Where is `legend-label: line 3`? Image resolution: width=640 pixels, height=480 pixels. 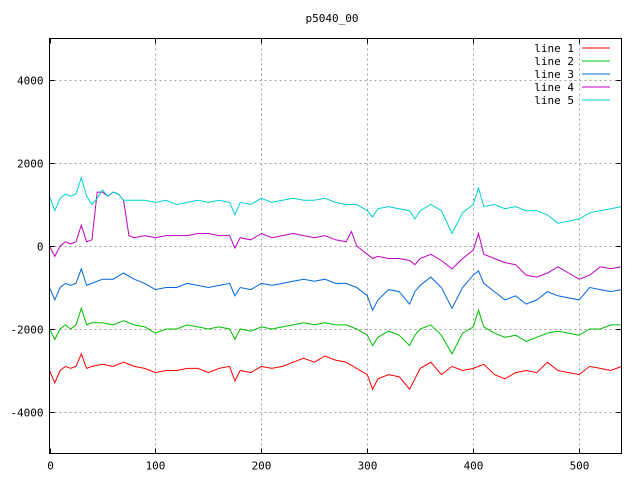 legend-label: line 3 is located at coordinates (554, 74).